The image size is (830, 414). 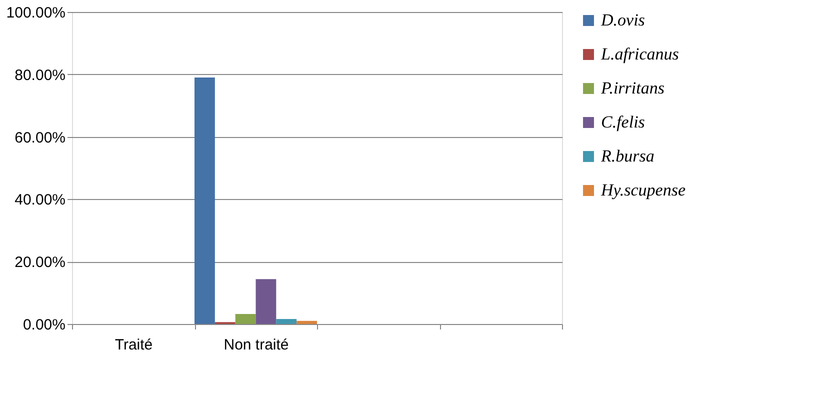 I want to click on legend-label: Hy.scupense, so click(x=643, y=190).